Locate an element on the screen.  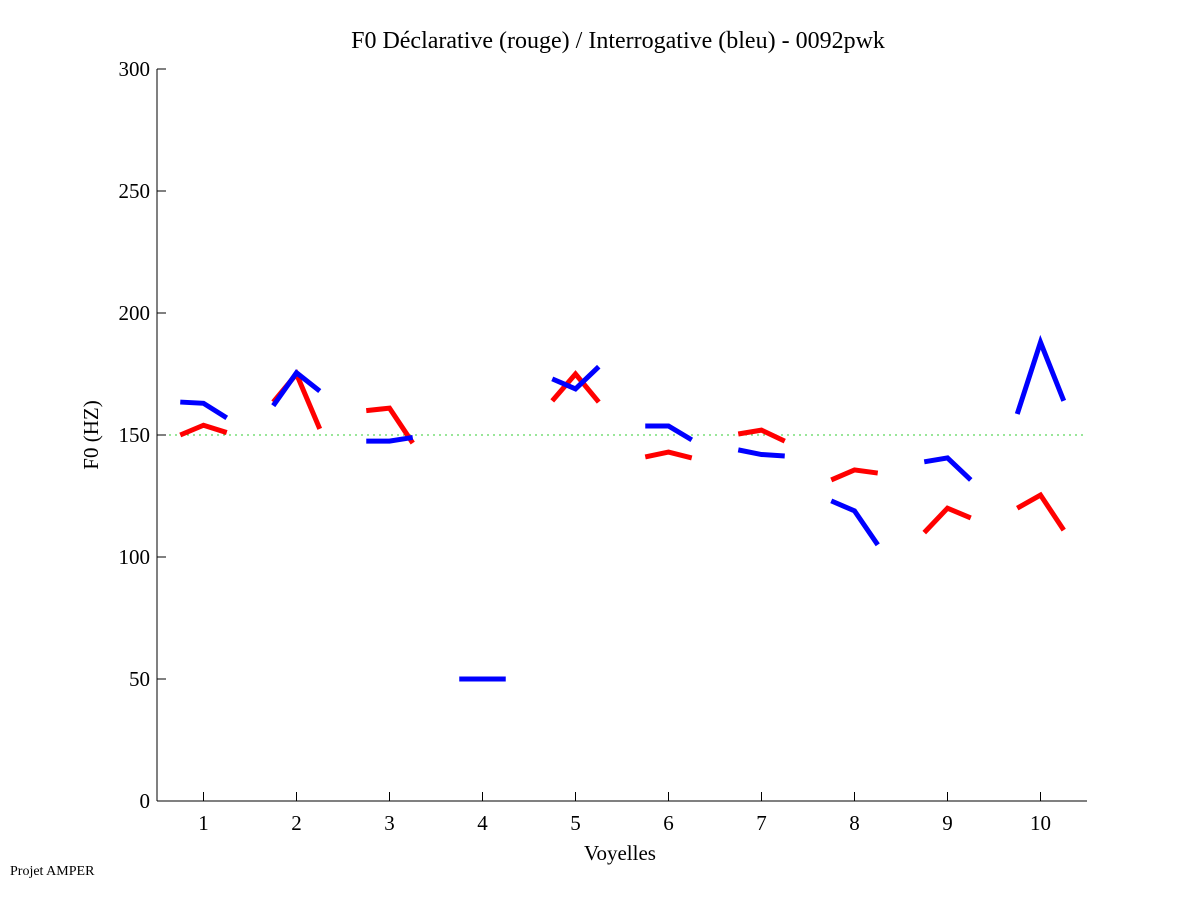
y-tick-label: 0 is located at coordinates (145, 801).